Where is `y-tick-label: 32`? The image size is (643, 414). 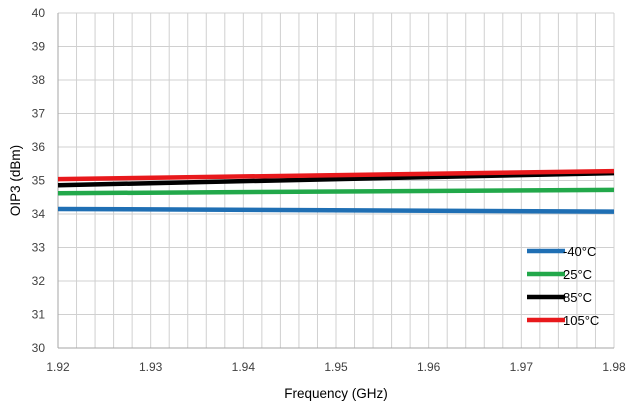 y-tick-label: 32 is located at coordinates (39, 281).